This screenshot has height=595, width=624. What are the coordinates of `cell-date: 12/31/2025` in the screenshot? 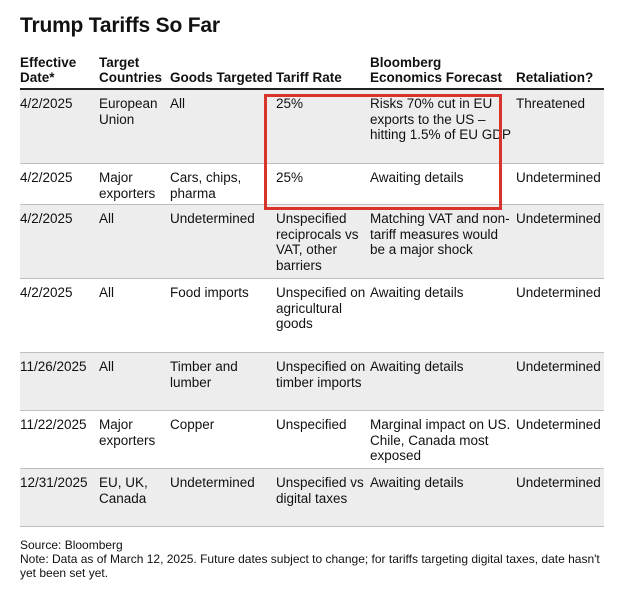 It's located at (54, 482).